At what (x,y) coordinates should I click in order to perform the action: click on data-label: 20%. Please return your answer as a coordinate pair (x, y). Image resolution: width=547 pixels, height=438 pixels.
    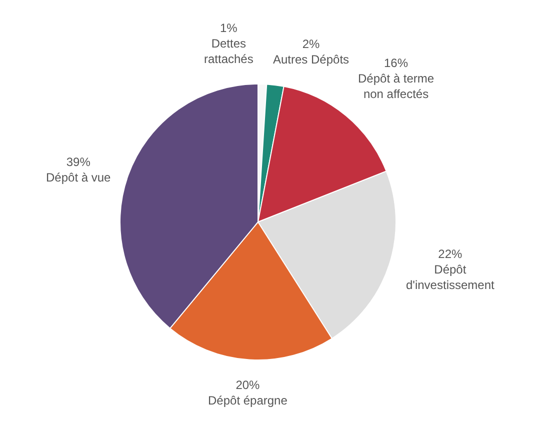
    Looking at the image, I should click on (248, 385).